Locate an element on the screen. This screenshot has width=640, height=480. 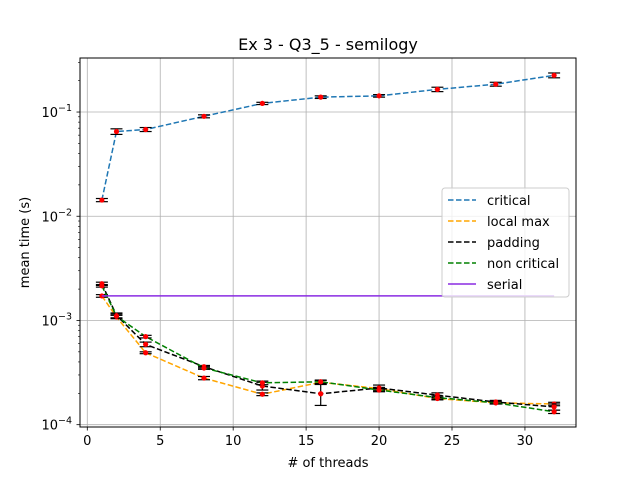
x-tick-label: 30 is located at coordinates (525, 441).